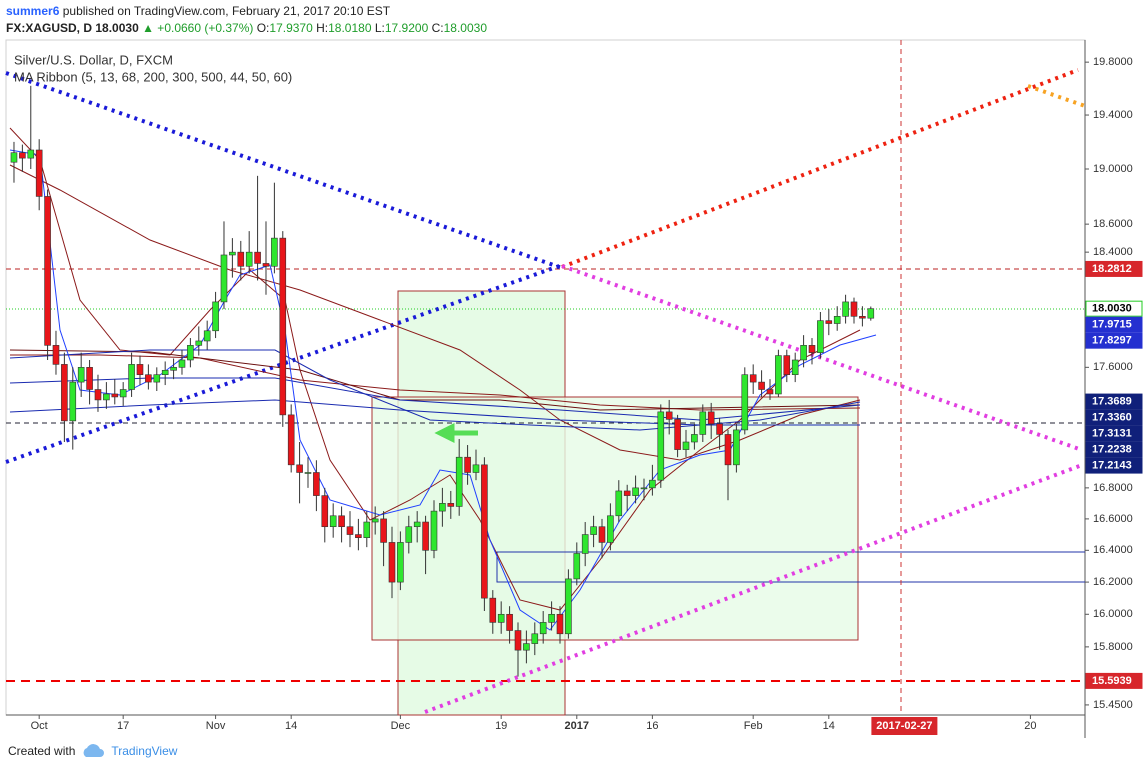  I want to click on logo, so click(94, 750).